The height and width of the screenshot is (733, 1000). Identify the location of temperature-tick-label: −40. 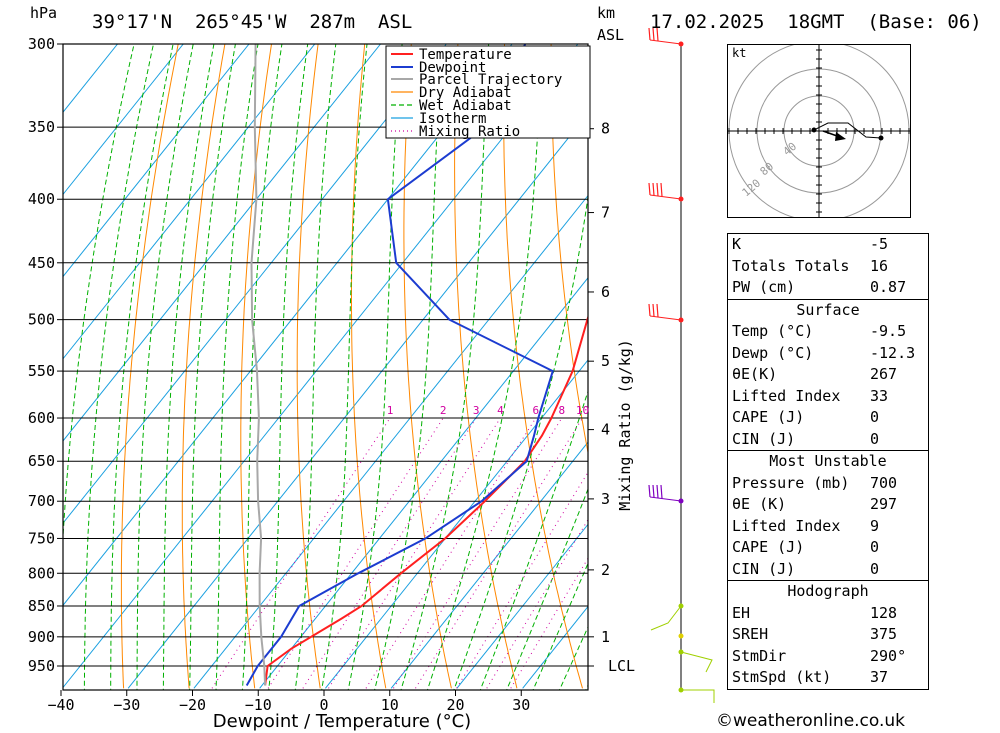
(60, 705).